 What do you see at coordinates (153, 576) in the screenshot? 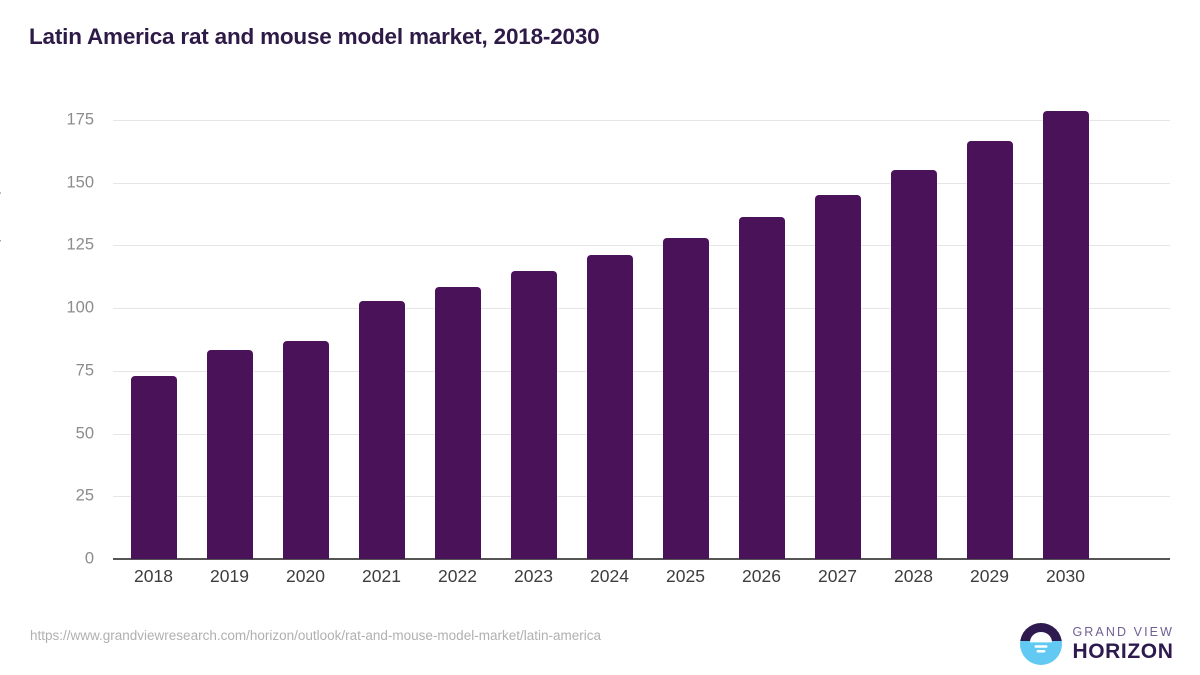
I see `x-tick-label: 2018` at bounding box center [153, 576].